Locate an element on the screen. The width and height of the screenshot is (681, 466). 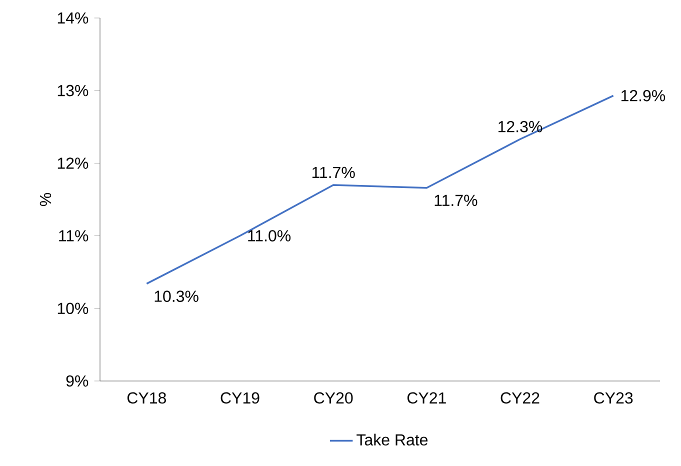
y-tick-label: 14% is located at coordinates (73, 18).